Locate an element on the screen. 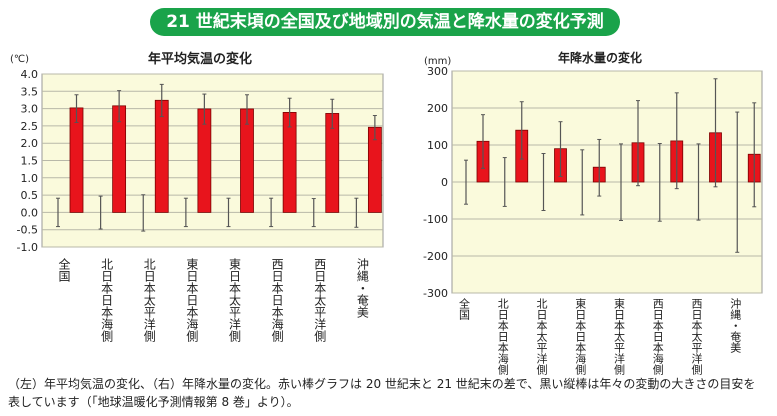  y-tick-label: -300 is located at coordinates (435, 293).